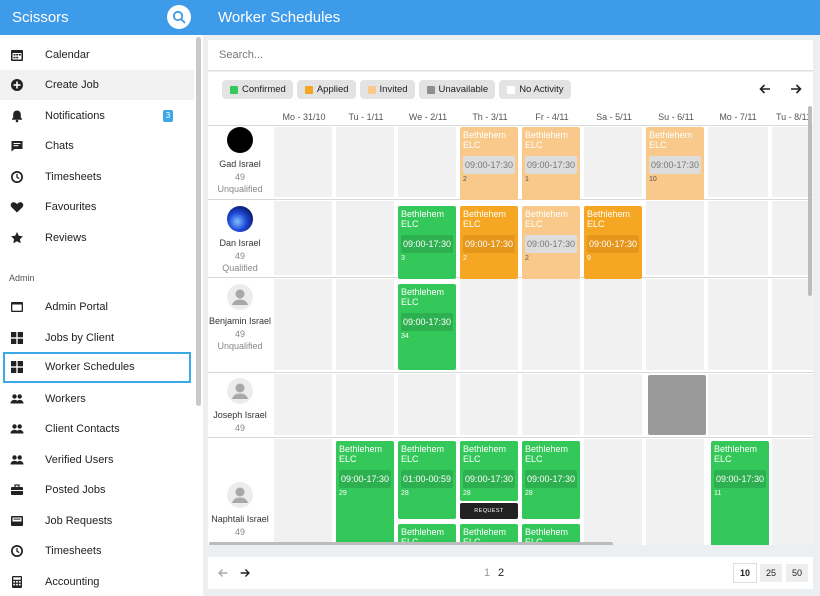 The height and width of the screenshot is (596, 820). I want to click on worker-naphtali-israel: Naphtali Israel 49, so click(240, 509).